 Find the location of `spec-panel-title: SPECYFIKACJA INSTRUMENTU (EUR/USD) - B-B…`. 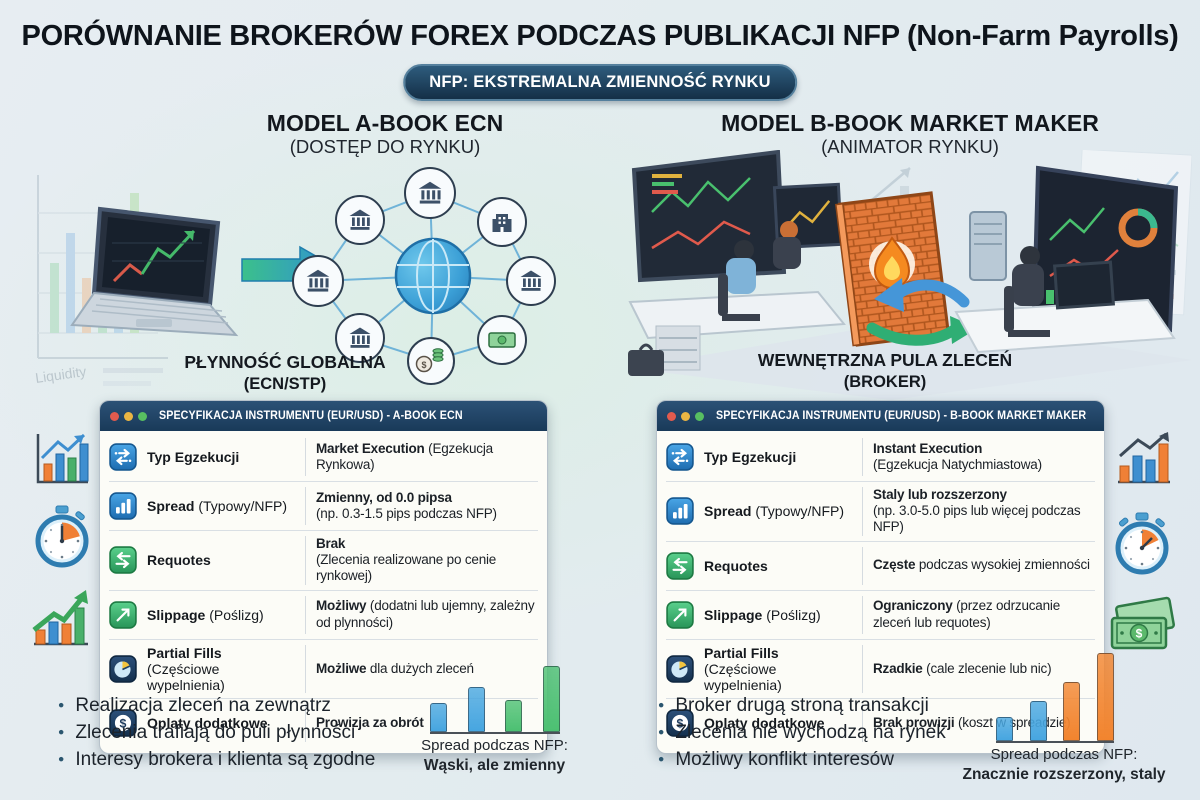

spec-panel-title: SPECYFIKACJA INSTRUMENTU (EUR/USD) - B-B… is located at coordinates (901, 416).